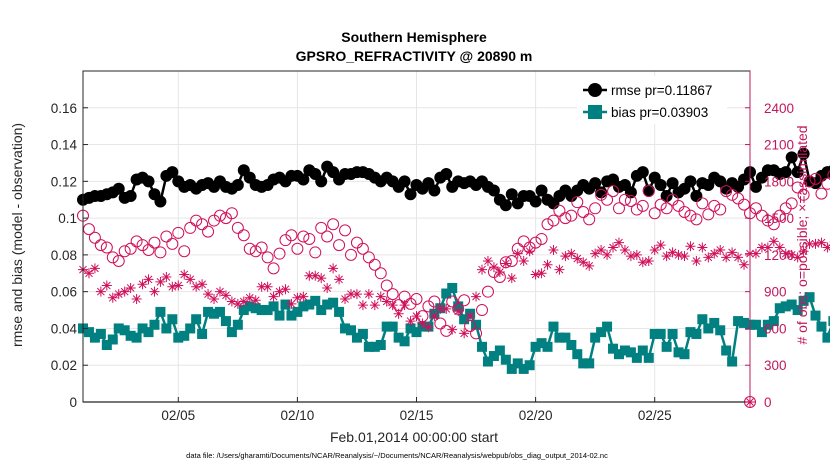  I want to click on y-tick-label: 0.06, so click(64, 292).